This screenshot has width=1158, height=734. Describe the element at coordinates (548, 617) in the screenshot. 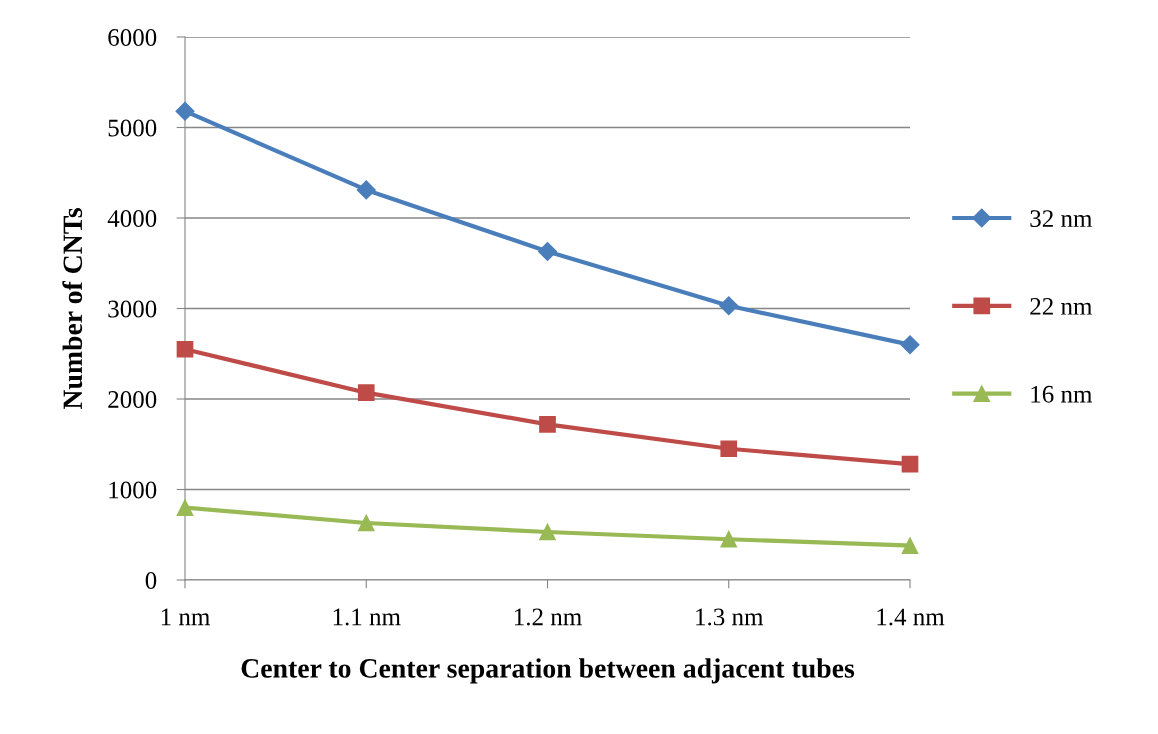

I see `x-tick-label: 1.2 nm` at that location.